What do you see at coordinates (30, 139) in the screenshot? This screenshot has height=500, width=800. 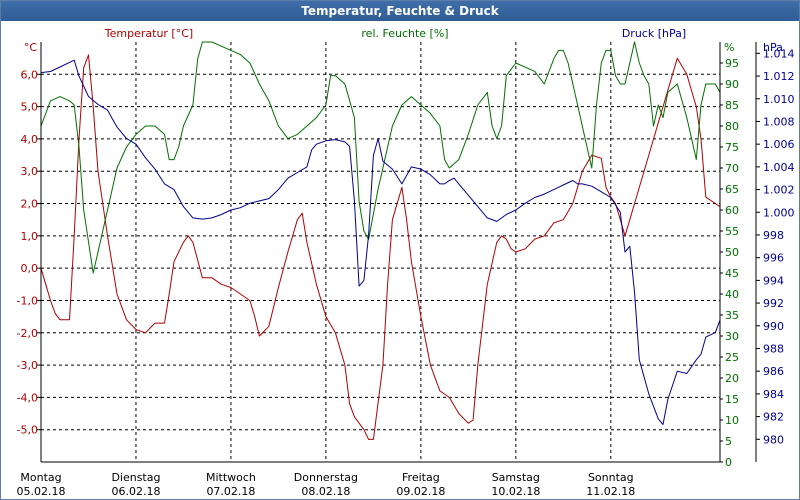 I see `temperature-tick-label: 4,0` at bounding box center [30, 139].